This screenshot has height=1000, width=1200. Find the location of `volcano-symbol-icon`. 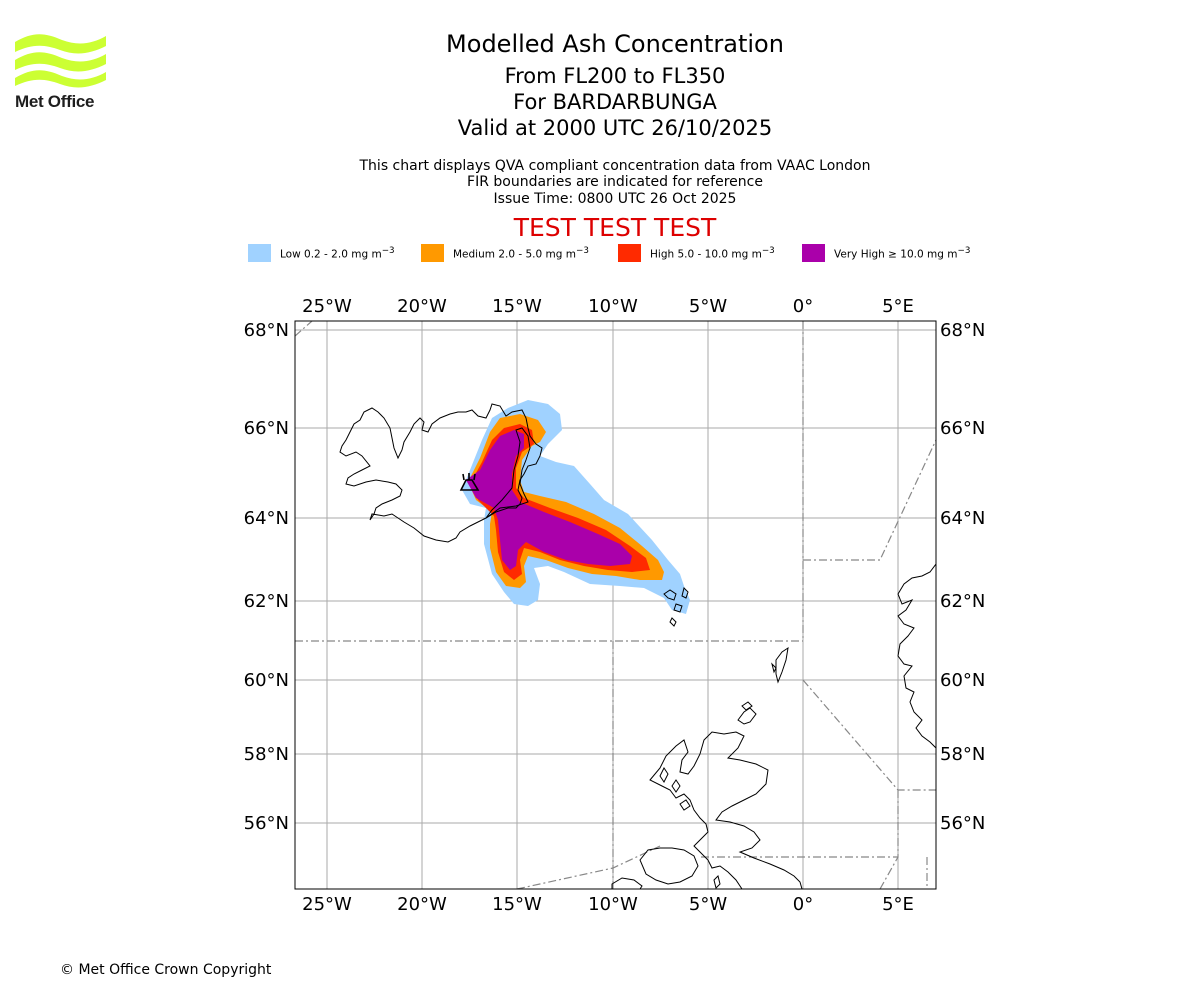

volcano-symbol-icon is located at coordinates (469, 482).